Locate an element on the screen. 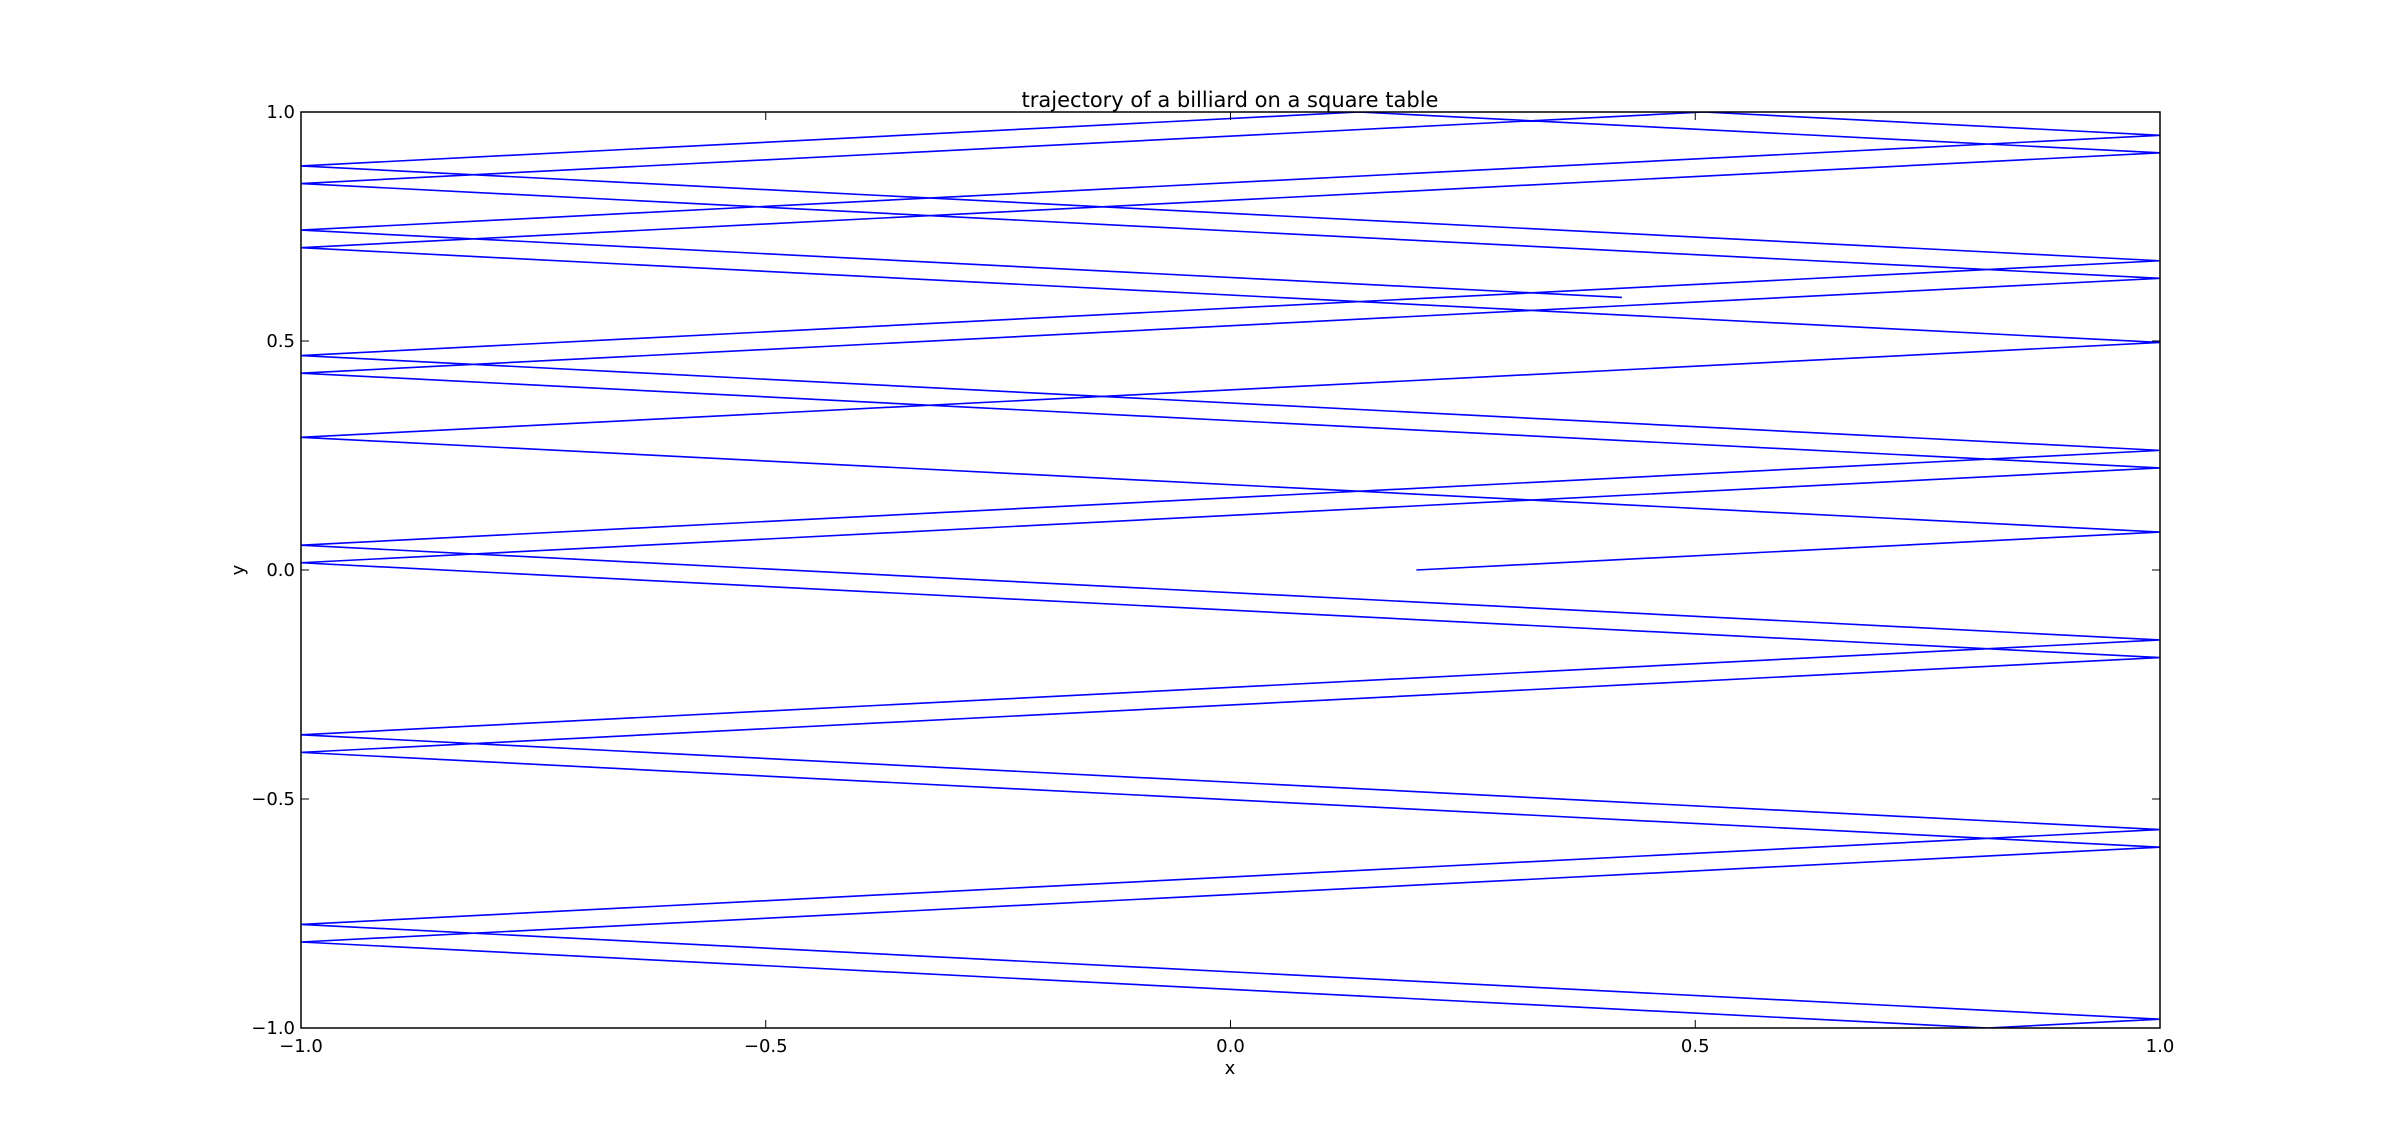 The height and width of the screenshot is (1143, 2400). y-tick-label: −0.5 is located at coordinates (273, 799).